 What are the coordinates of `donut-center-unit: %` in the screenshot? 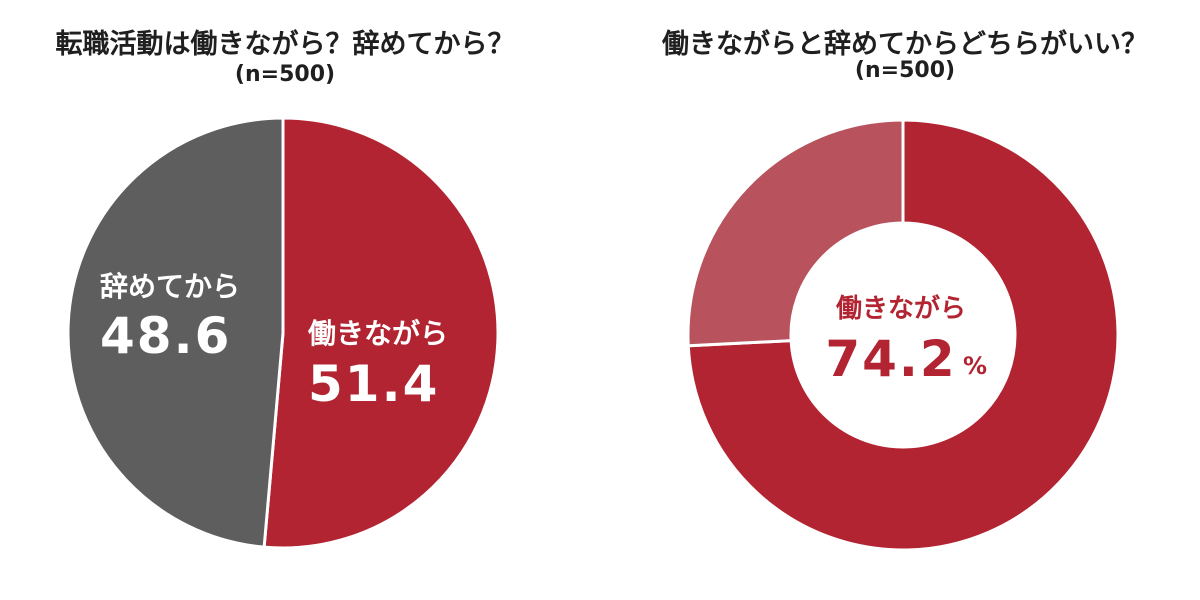 It's located at (975, 366).